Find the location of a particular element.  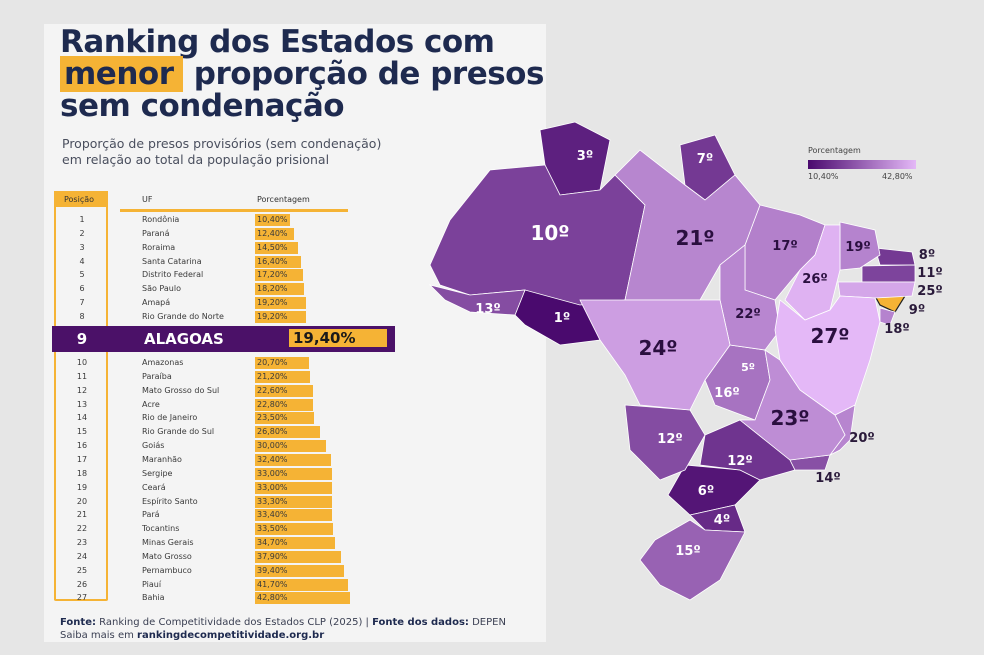

state-acre is located at coordinates (477, 300).